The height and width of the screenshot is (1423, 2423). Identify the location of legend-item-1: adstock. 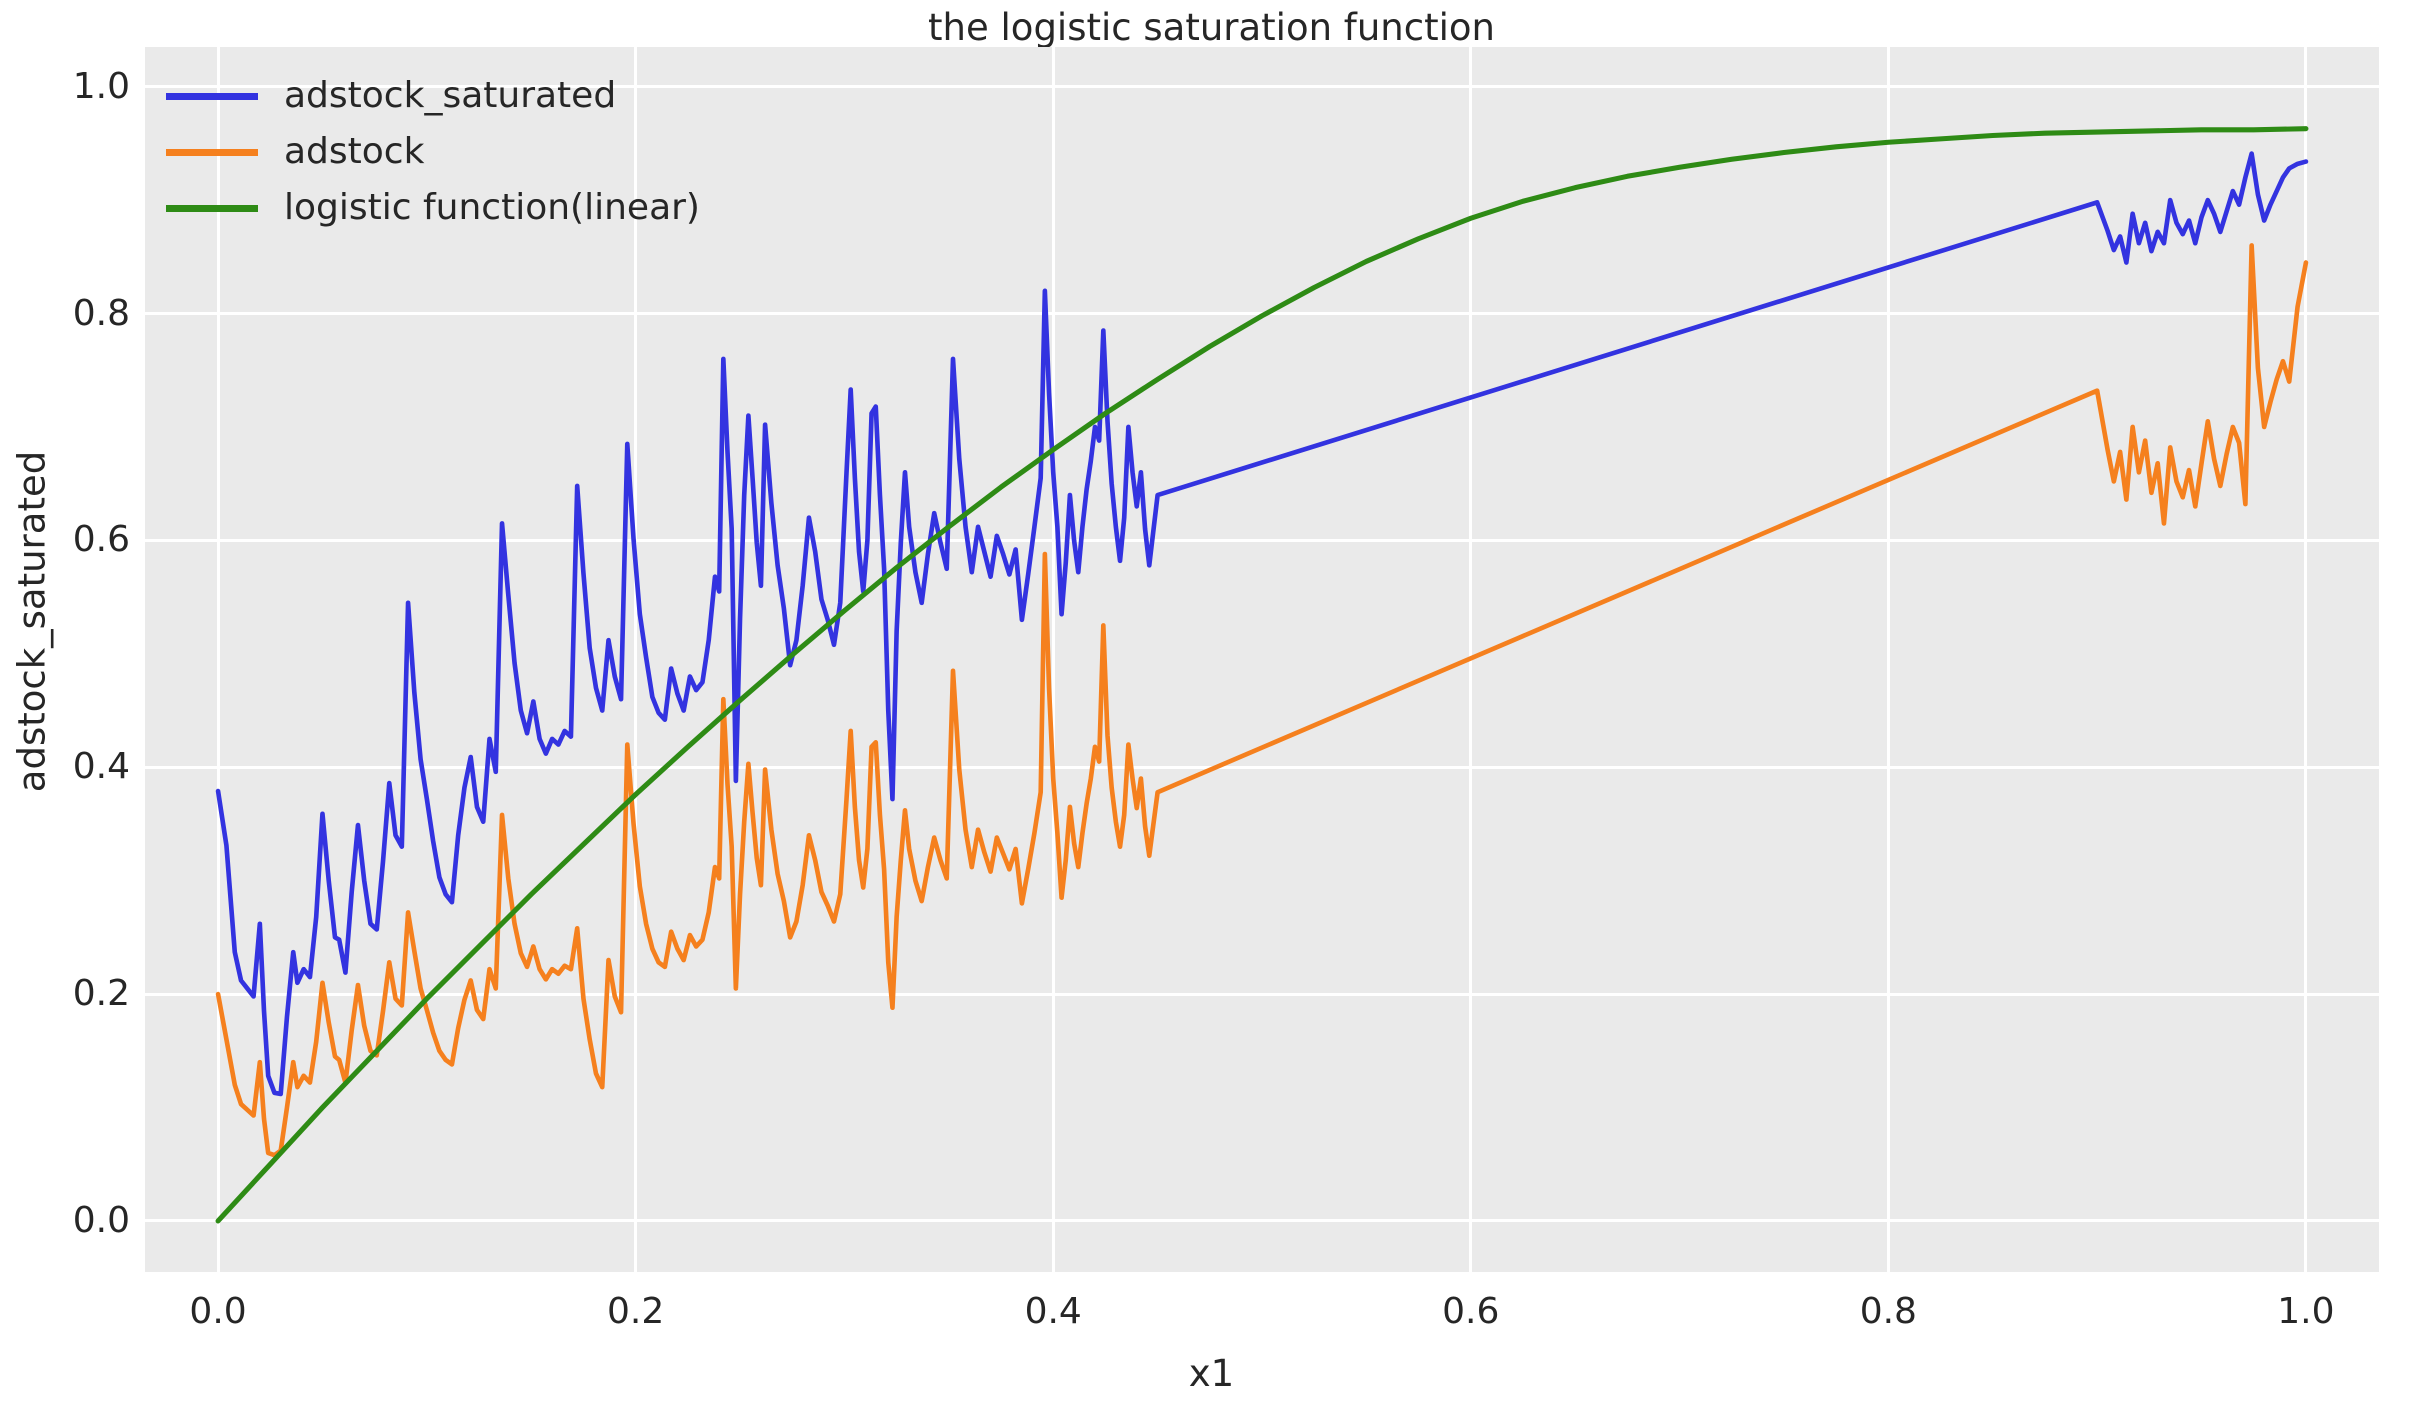
(433, 152).